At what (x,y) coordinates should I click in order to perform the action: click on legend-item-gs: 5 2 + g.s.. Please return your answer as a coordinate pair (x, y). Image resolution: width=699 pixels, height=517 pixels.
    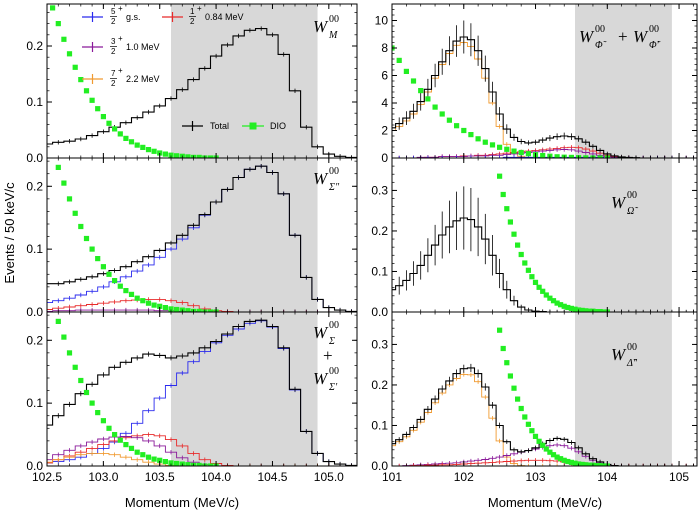
    Looking at the image, I should click on (111, 15).